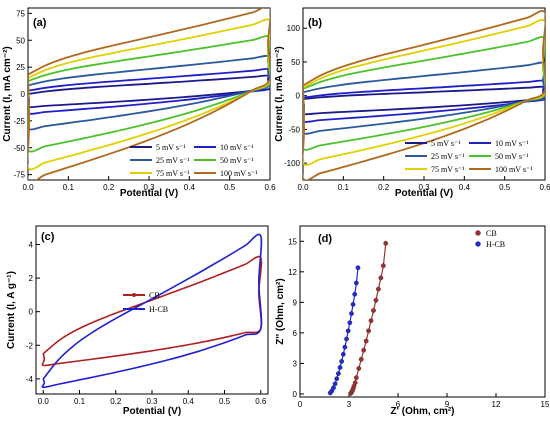  Describe the element at coordinates (447, 404) in the screenshot. I see `x-tick-label: 9` at that location.